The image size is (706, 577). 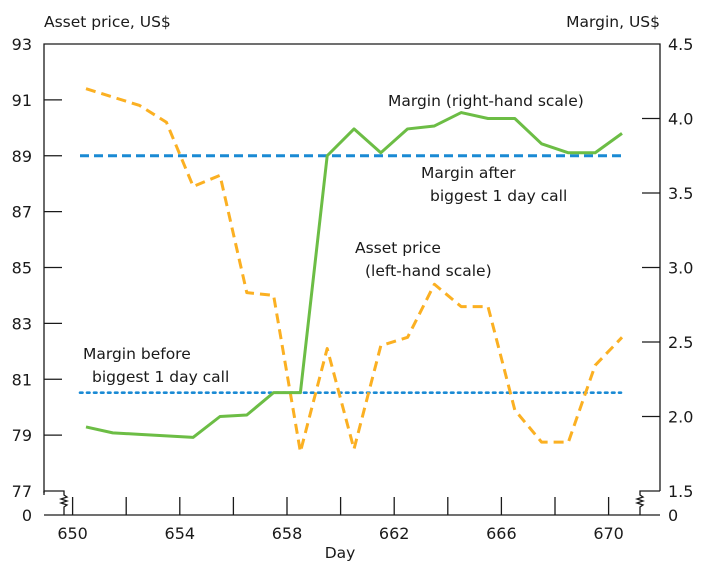 I want to click on annotation-margin-before-1: Margin before, so click(x=137, y=354).